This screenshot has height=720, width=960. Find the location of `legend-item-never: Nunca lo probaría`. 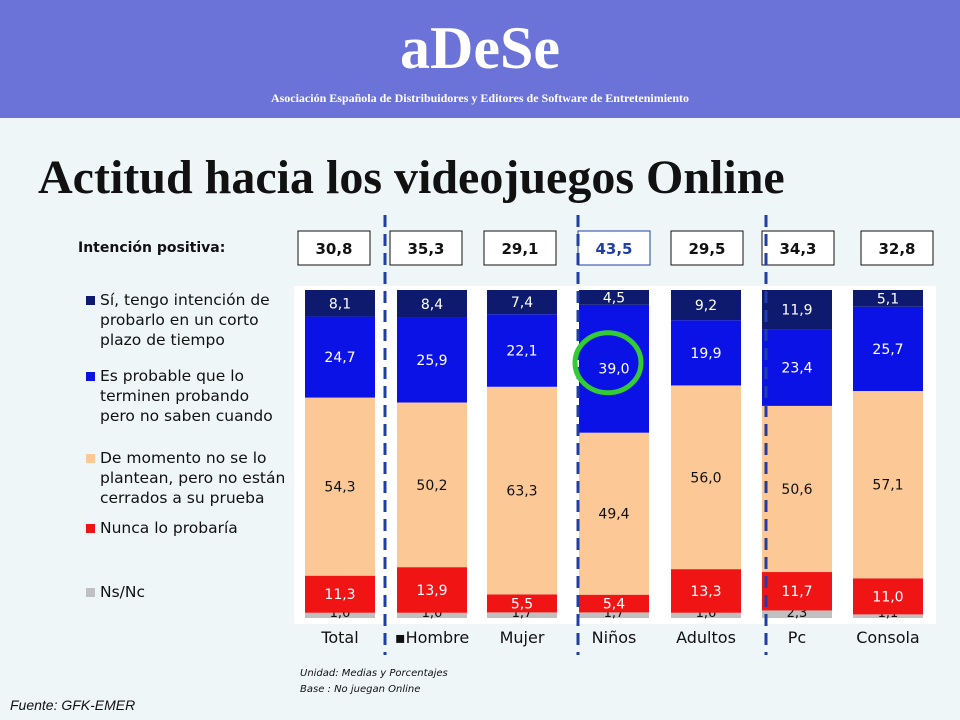

legend-item-never: Nunca lo probaría is located at coordinates (186, 528).